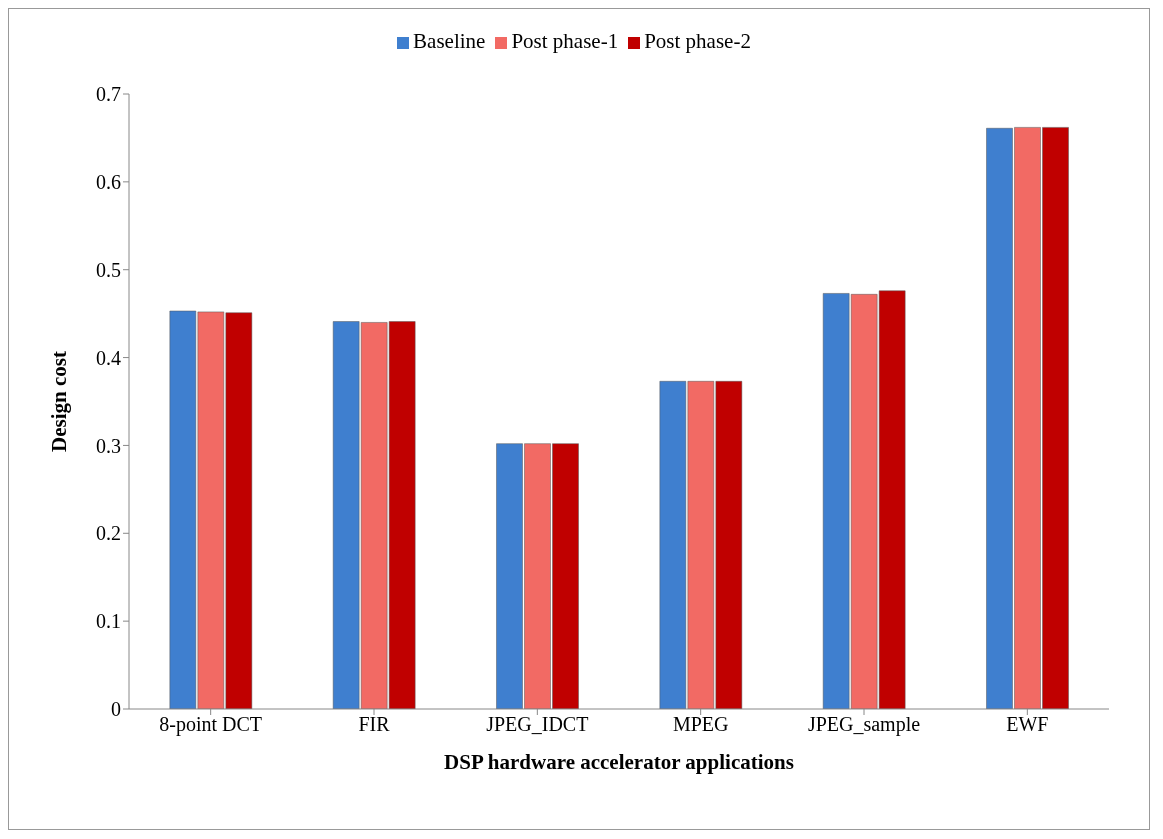 Image resolution: width=1163 pixels, height=839 pixels. I want to click on y-tick-label: 0.4, so click(108, 357).